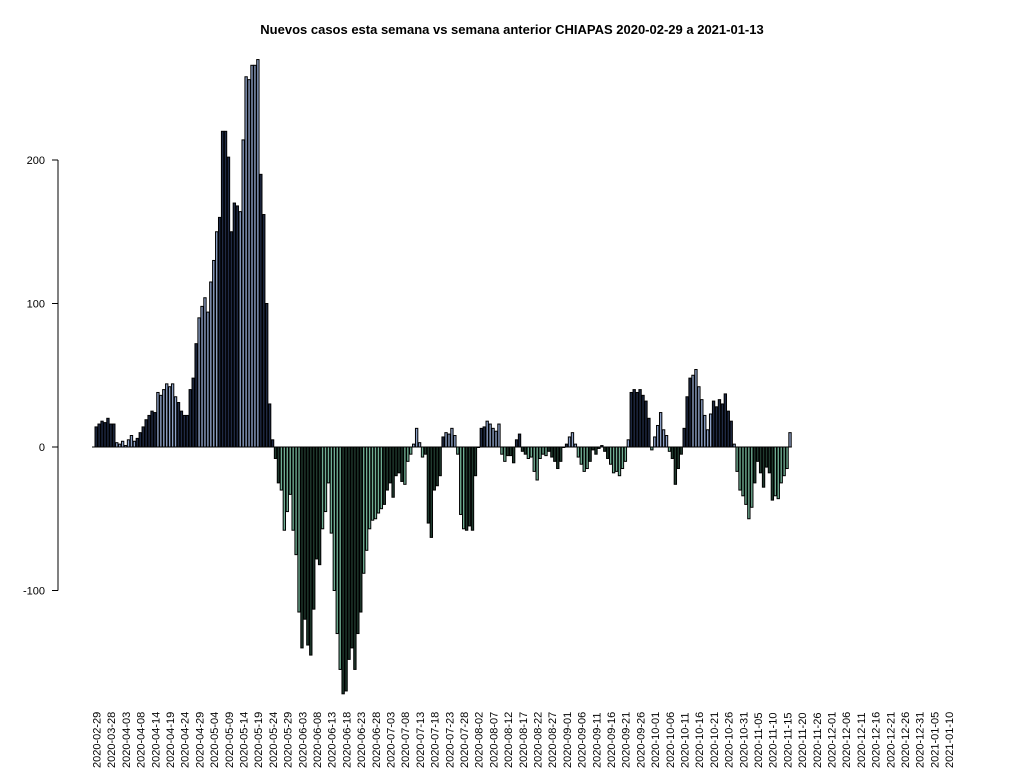  What do you see at coordinates (333, 740) in the screenshot?
I see `x-tick-label: 2020-06-13` at bounding box center [333, 740].